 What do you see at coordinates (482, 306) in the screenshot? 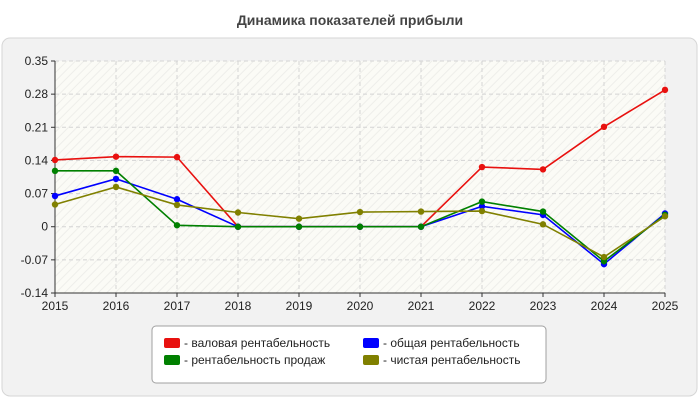
I see `x-tick-label: 2022` at bounding box center [482, 306].